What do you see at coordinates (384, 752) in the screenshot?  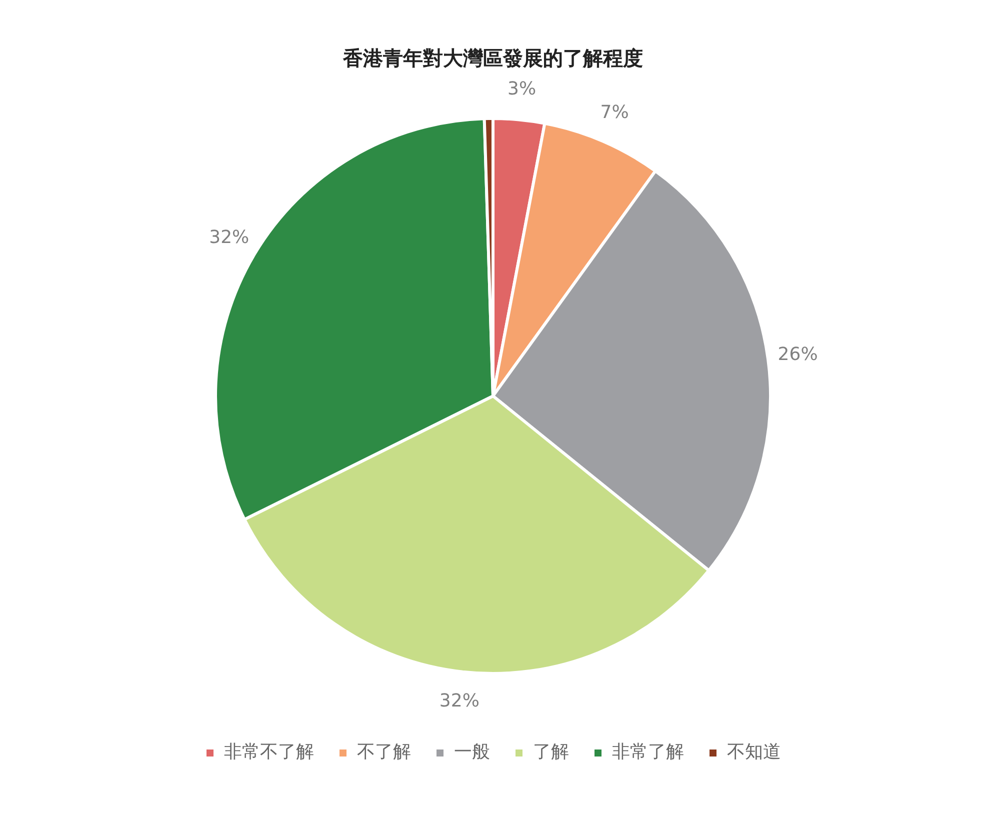 I see `legend-label: 不了解` at bounding box center [384, 752].